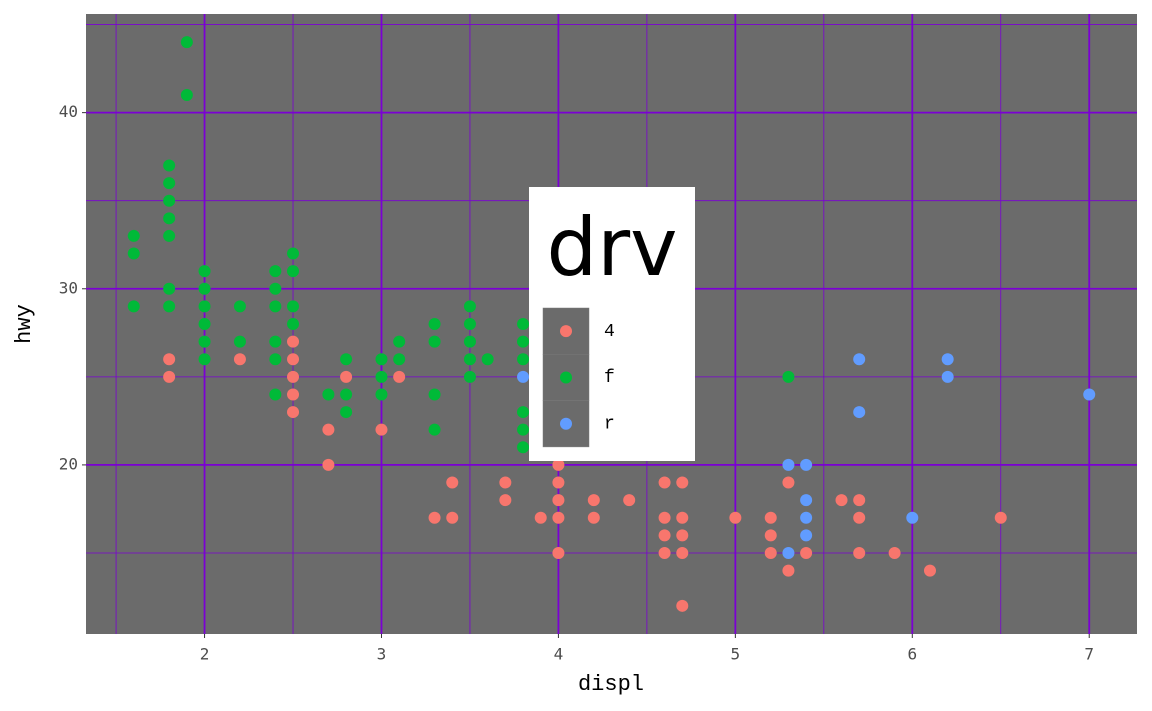 This screenshot has height=711, width=1152. Describe the element at coordinates (68, 287) in the screenshot. I see `y-tick-label: 30` at that location.